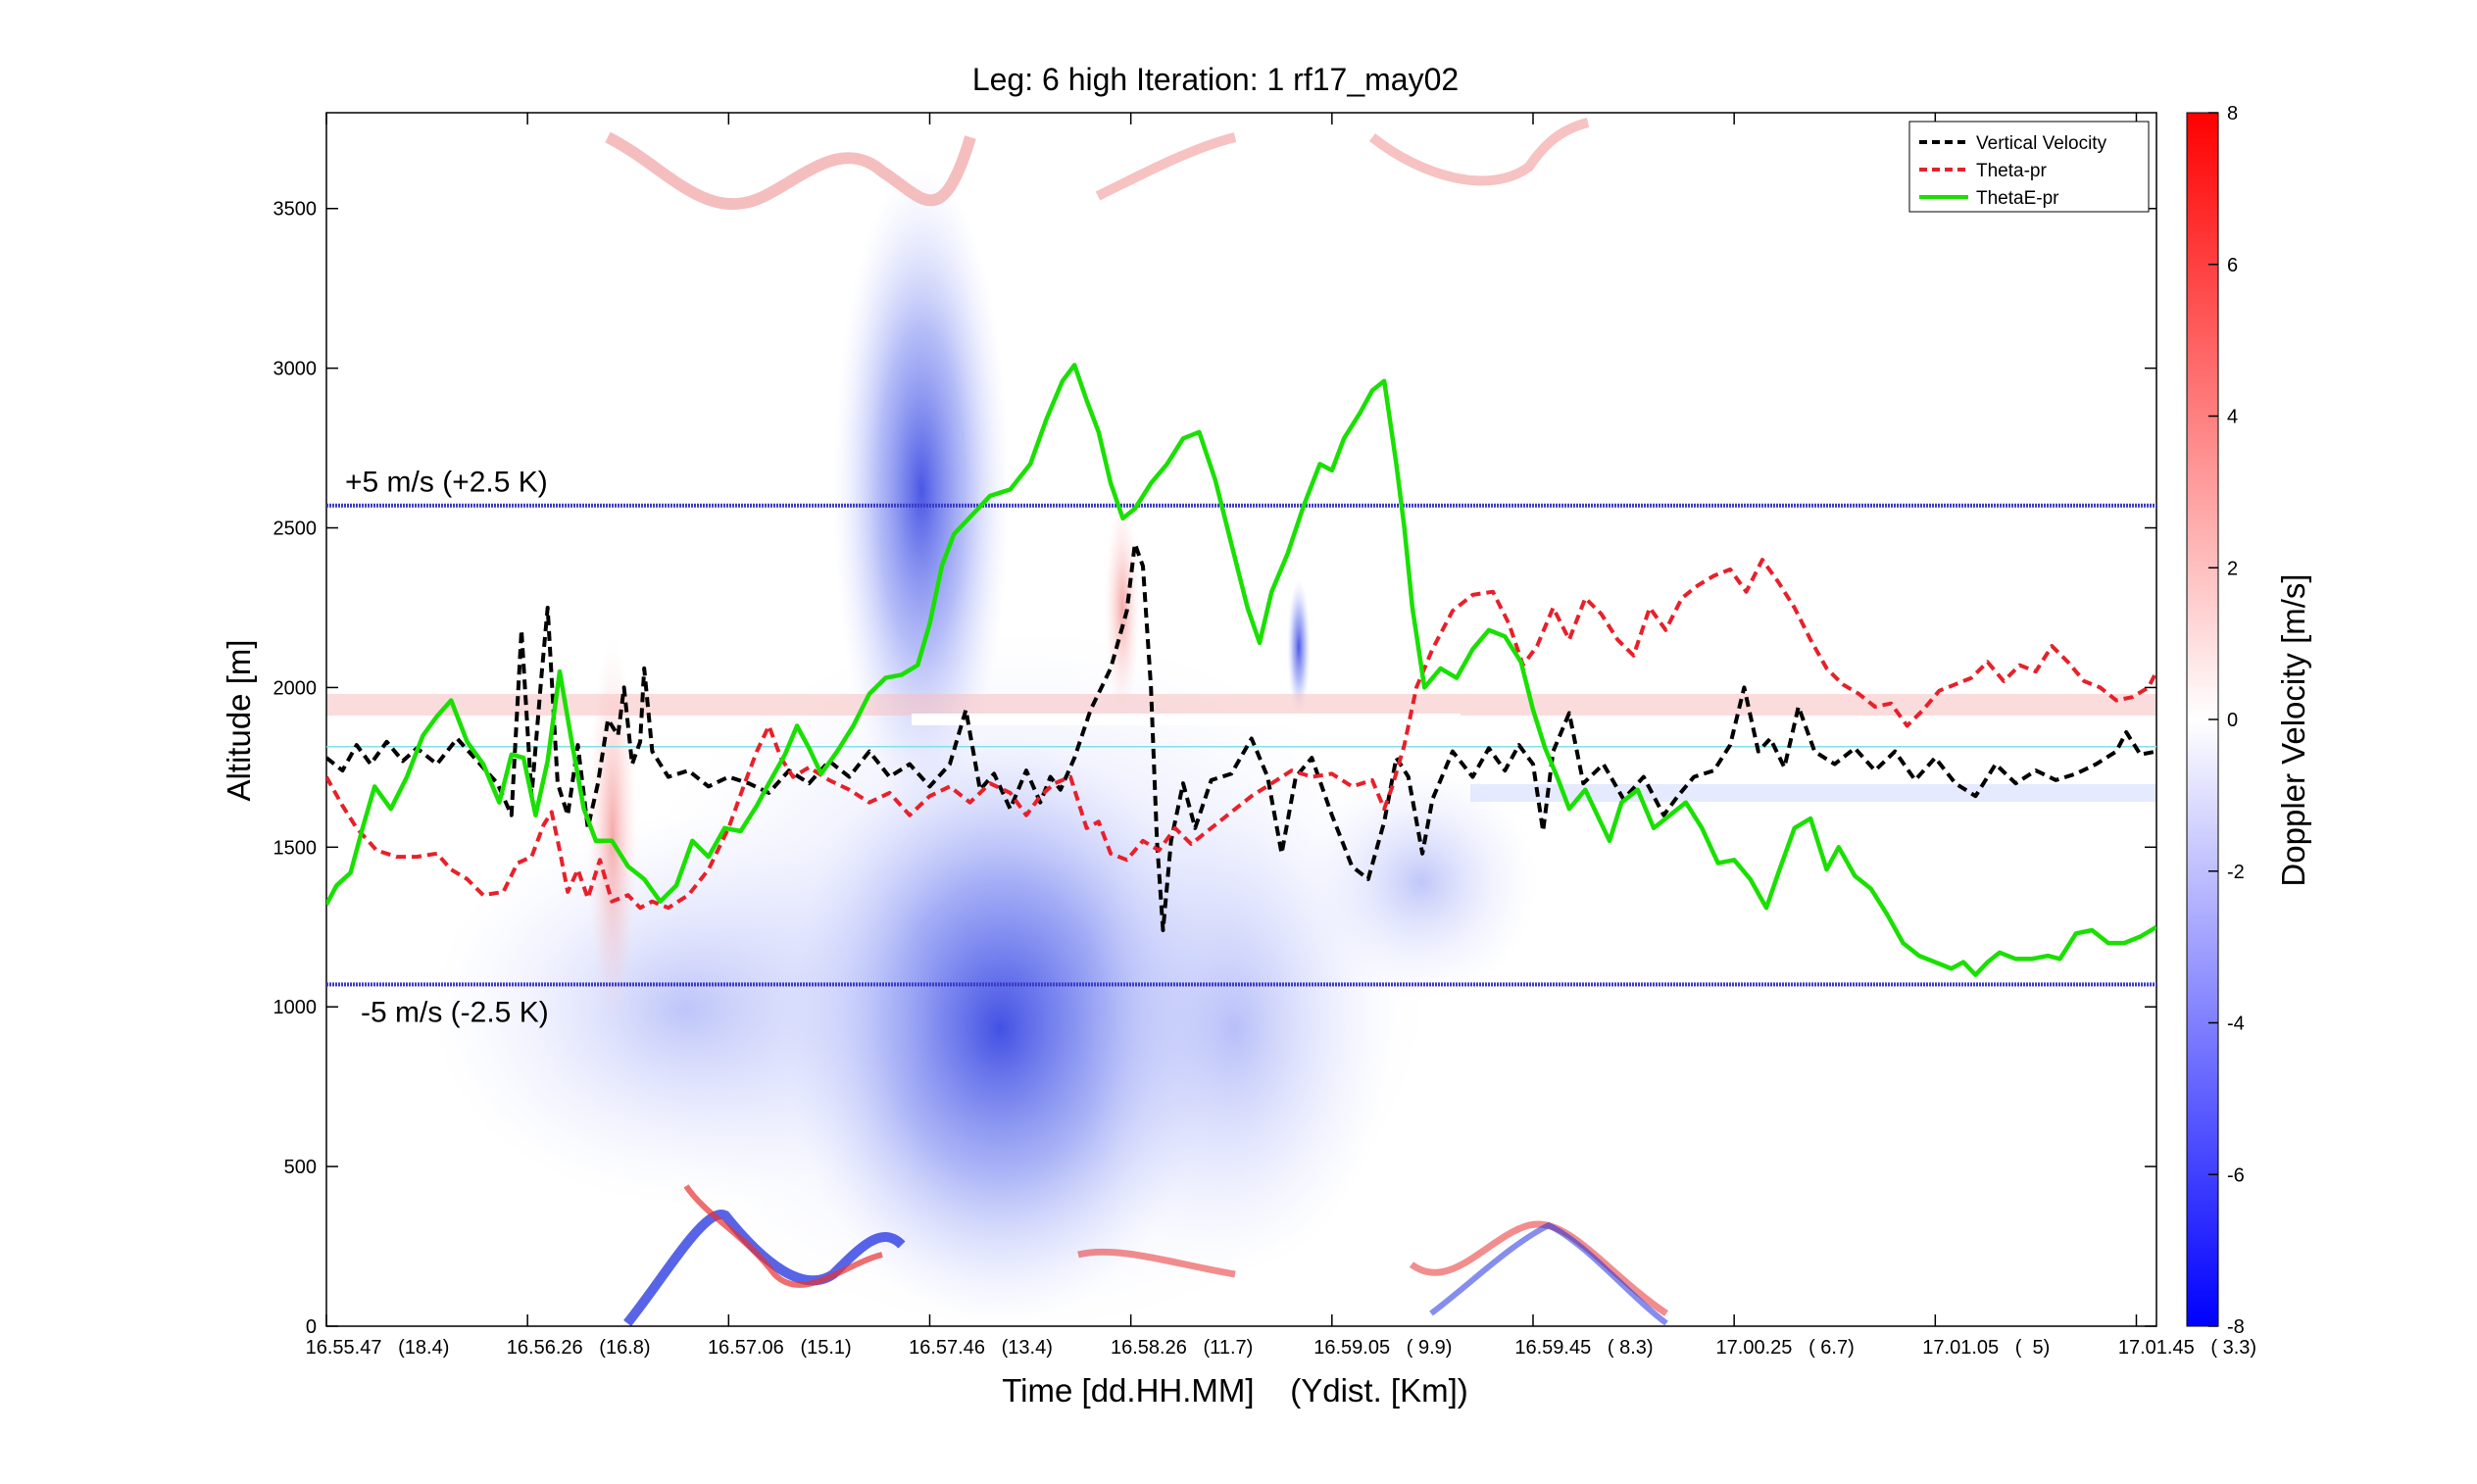  What do you see at coordinates (2232, 113) in the screenshot?
I see `colorbar-tick-label: 8` at bounding box center [2232, 113].